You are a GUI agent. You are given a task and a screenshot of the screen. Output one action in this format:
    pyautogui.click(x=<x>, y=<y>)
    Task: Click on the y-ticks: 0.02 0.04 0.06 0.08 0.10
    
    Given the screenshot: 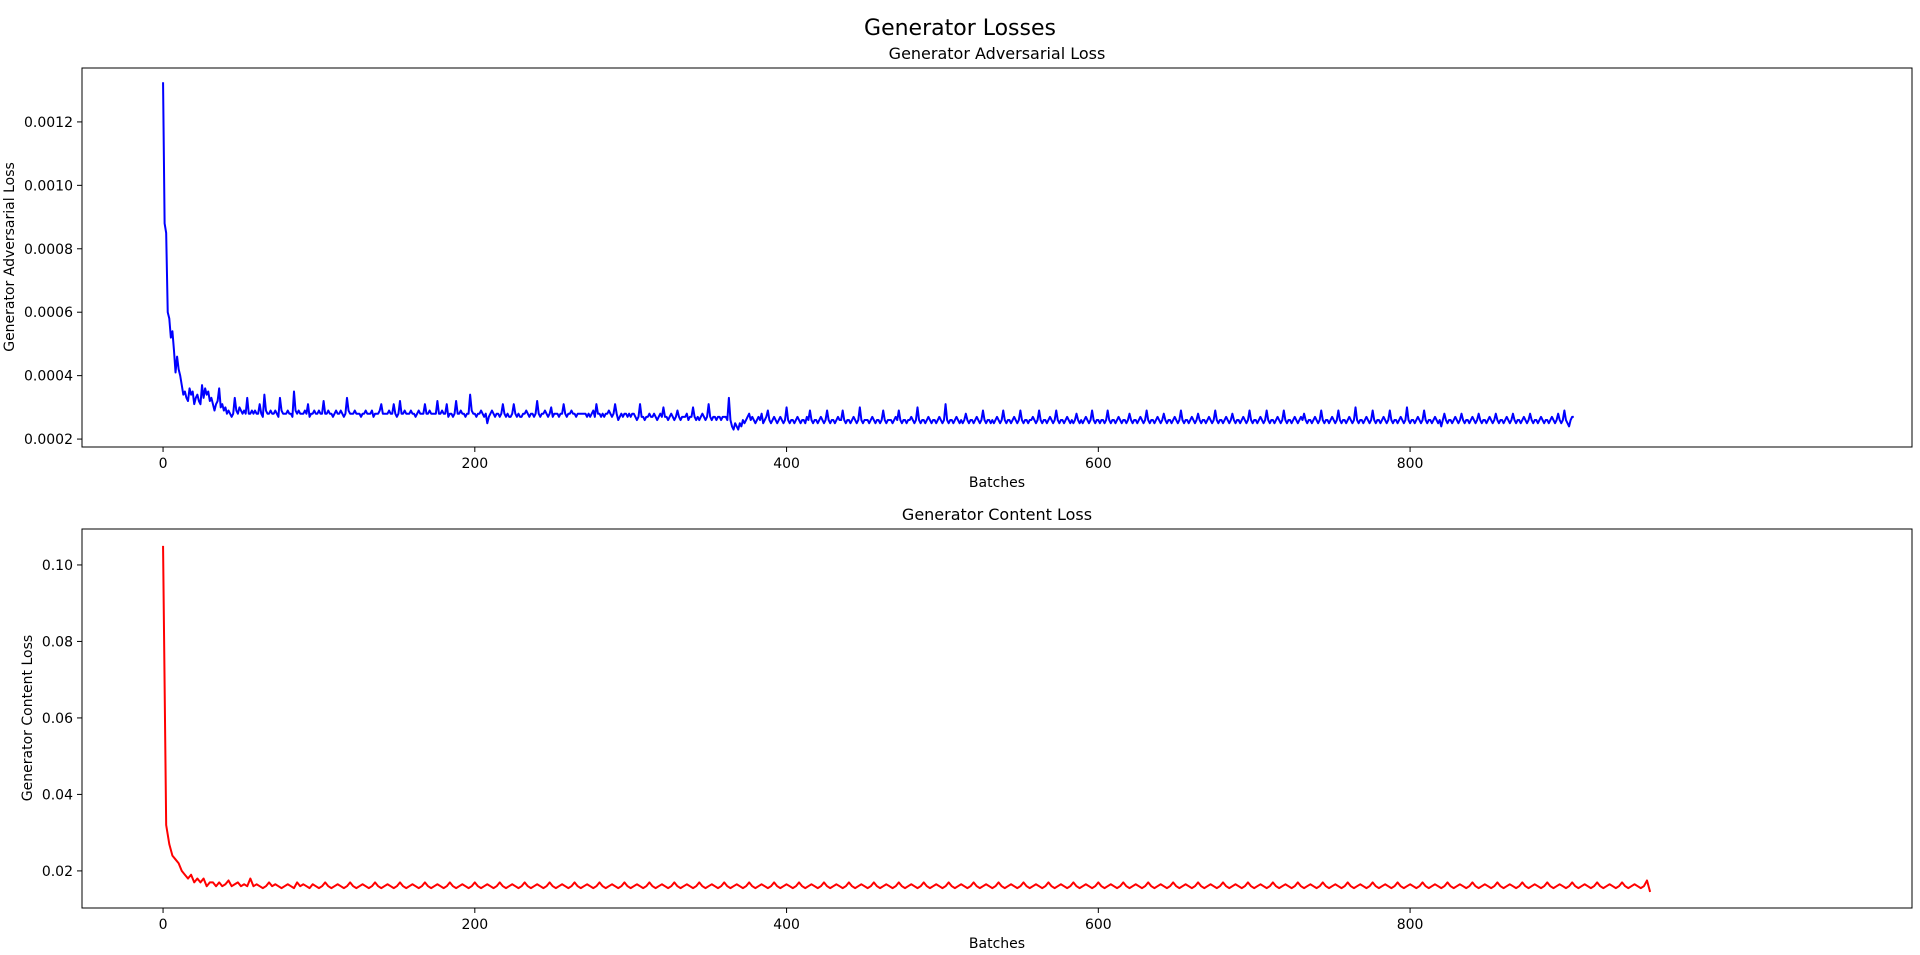 What is the action you would take?
    pyautogui.click(x=62, y=719)
    